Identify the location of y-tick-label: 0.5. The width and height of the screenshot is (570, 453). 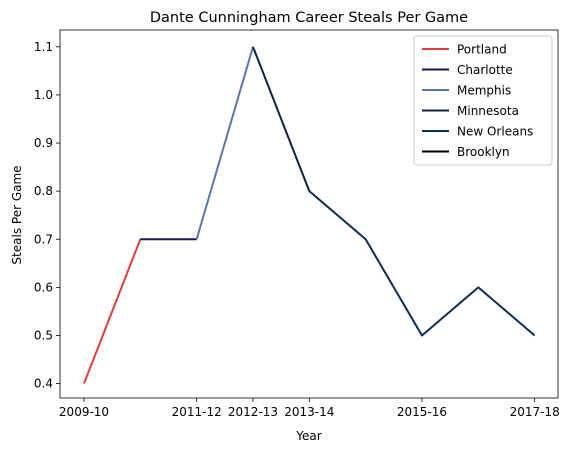
(43, 335).